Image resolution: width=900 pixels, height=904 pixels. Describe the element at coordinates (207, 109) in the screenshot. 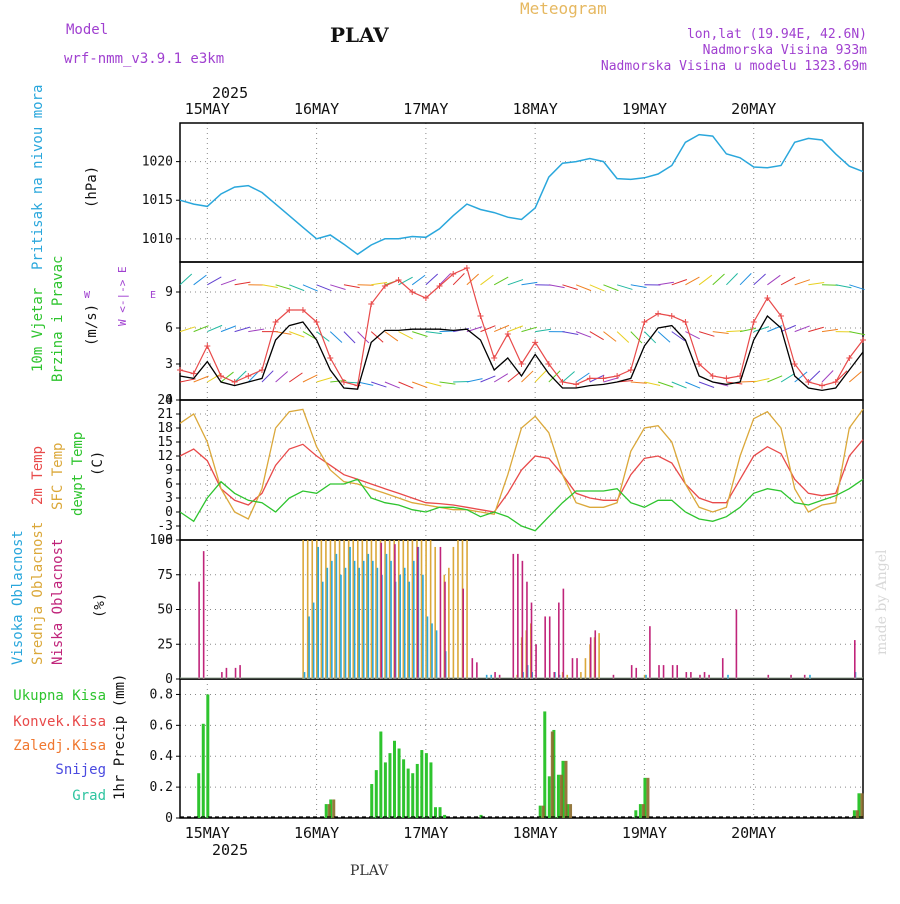

I see `day-label-top: 15MAY` at that location.